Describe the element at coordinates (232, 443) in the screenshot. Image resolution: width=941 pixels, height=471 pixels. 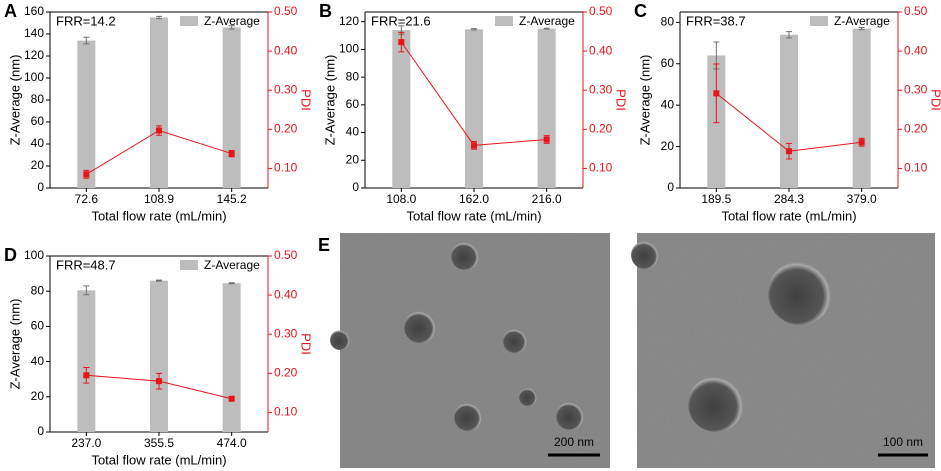
I see `x-tick-label: 474.0` at that location.